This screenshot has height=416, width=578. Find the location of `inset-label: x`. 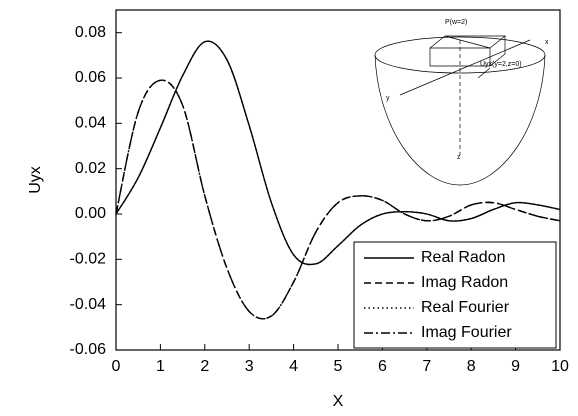

inset-label: x is located at coordinates (547, 42).